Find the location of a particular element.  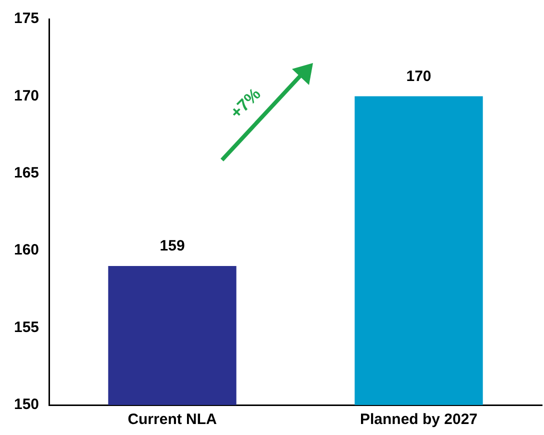

y-tick-label: 175 is located at coordinates (27, 19).